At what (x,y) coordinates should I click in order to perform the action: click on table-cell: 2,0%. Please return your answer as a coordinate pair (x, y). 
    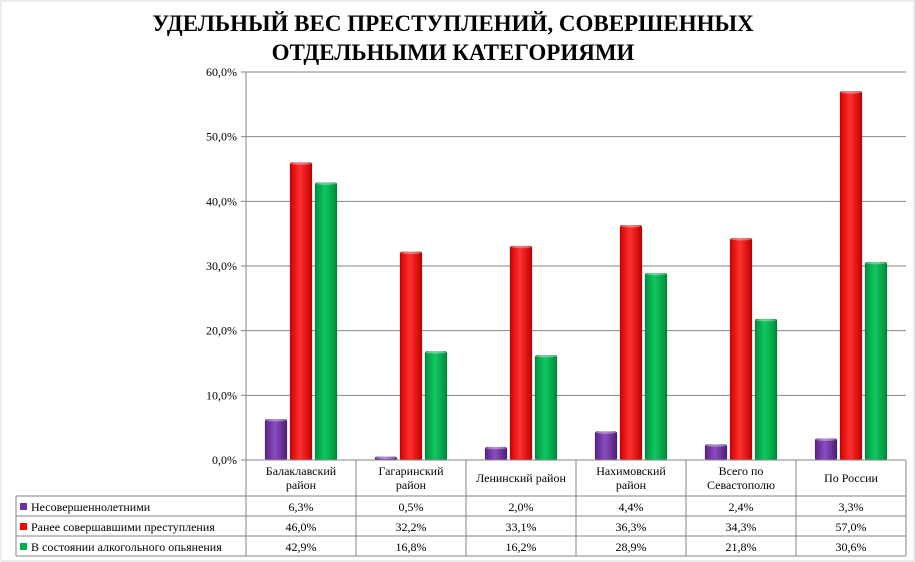
    Looking at the image, I should click on (521, 507).